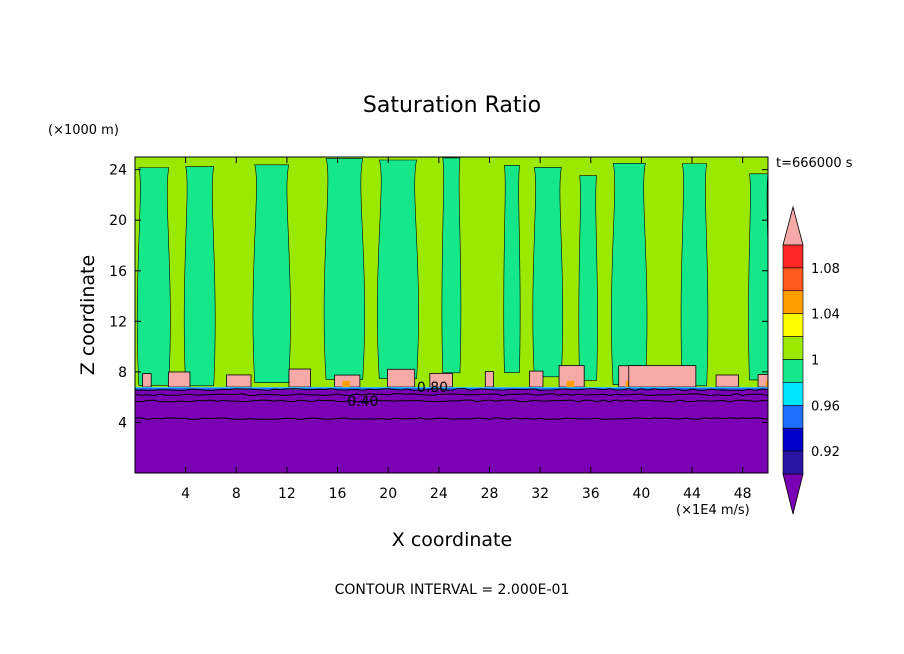 The image size is (904, 654). What do you see at coordinates (591, 494) in the screenshot?
I see `x-tick-label: 36` at bounding box center [591, 494].